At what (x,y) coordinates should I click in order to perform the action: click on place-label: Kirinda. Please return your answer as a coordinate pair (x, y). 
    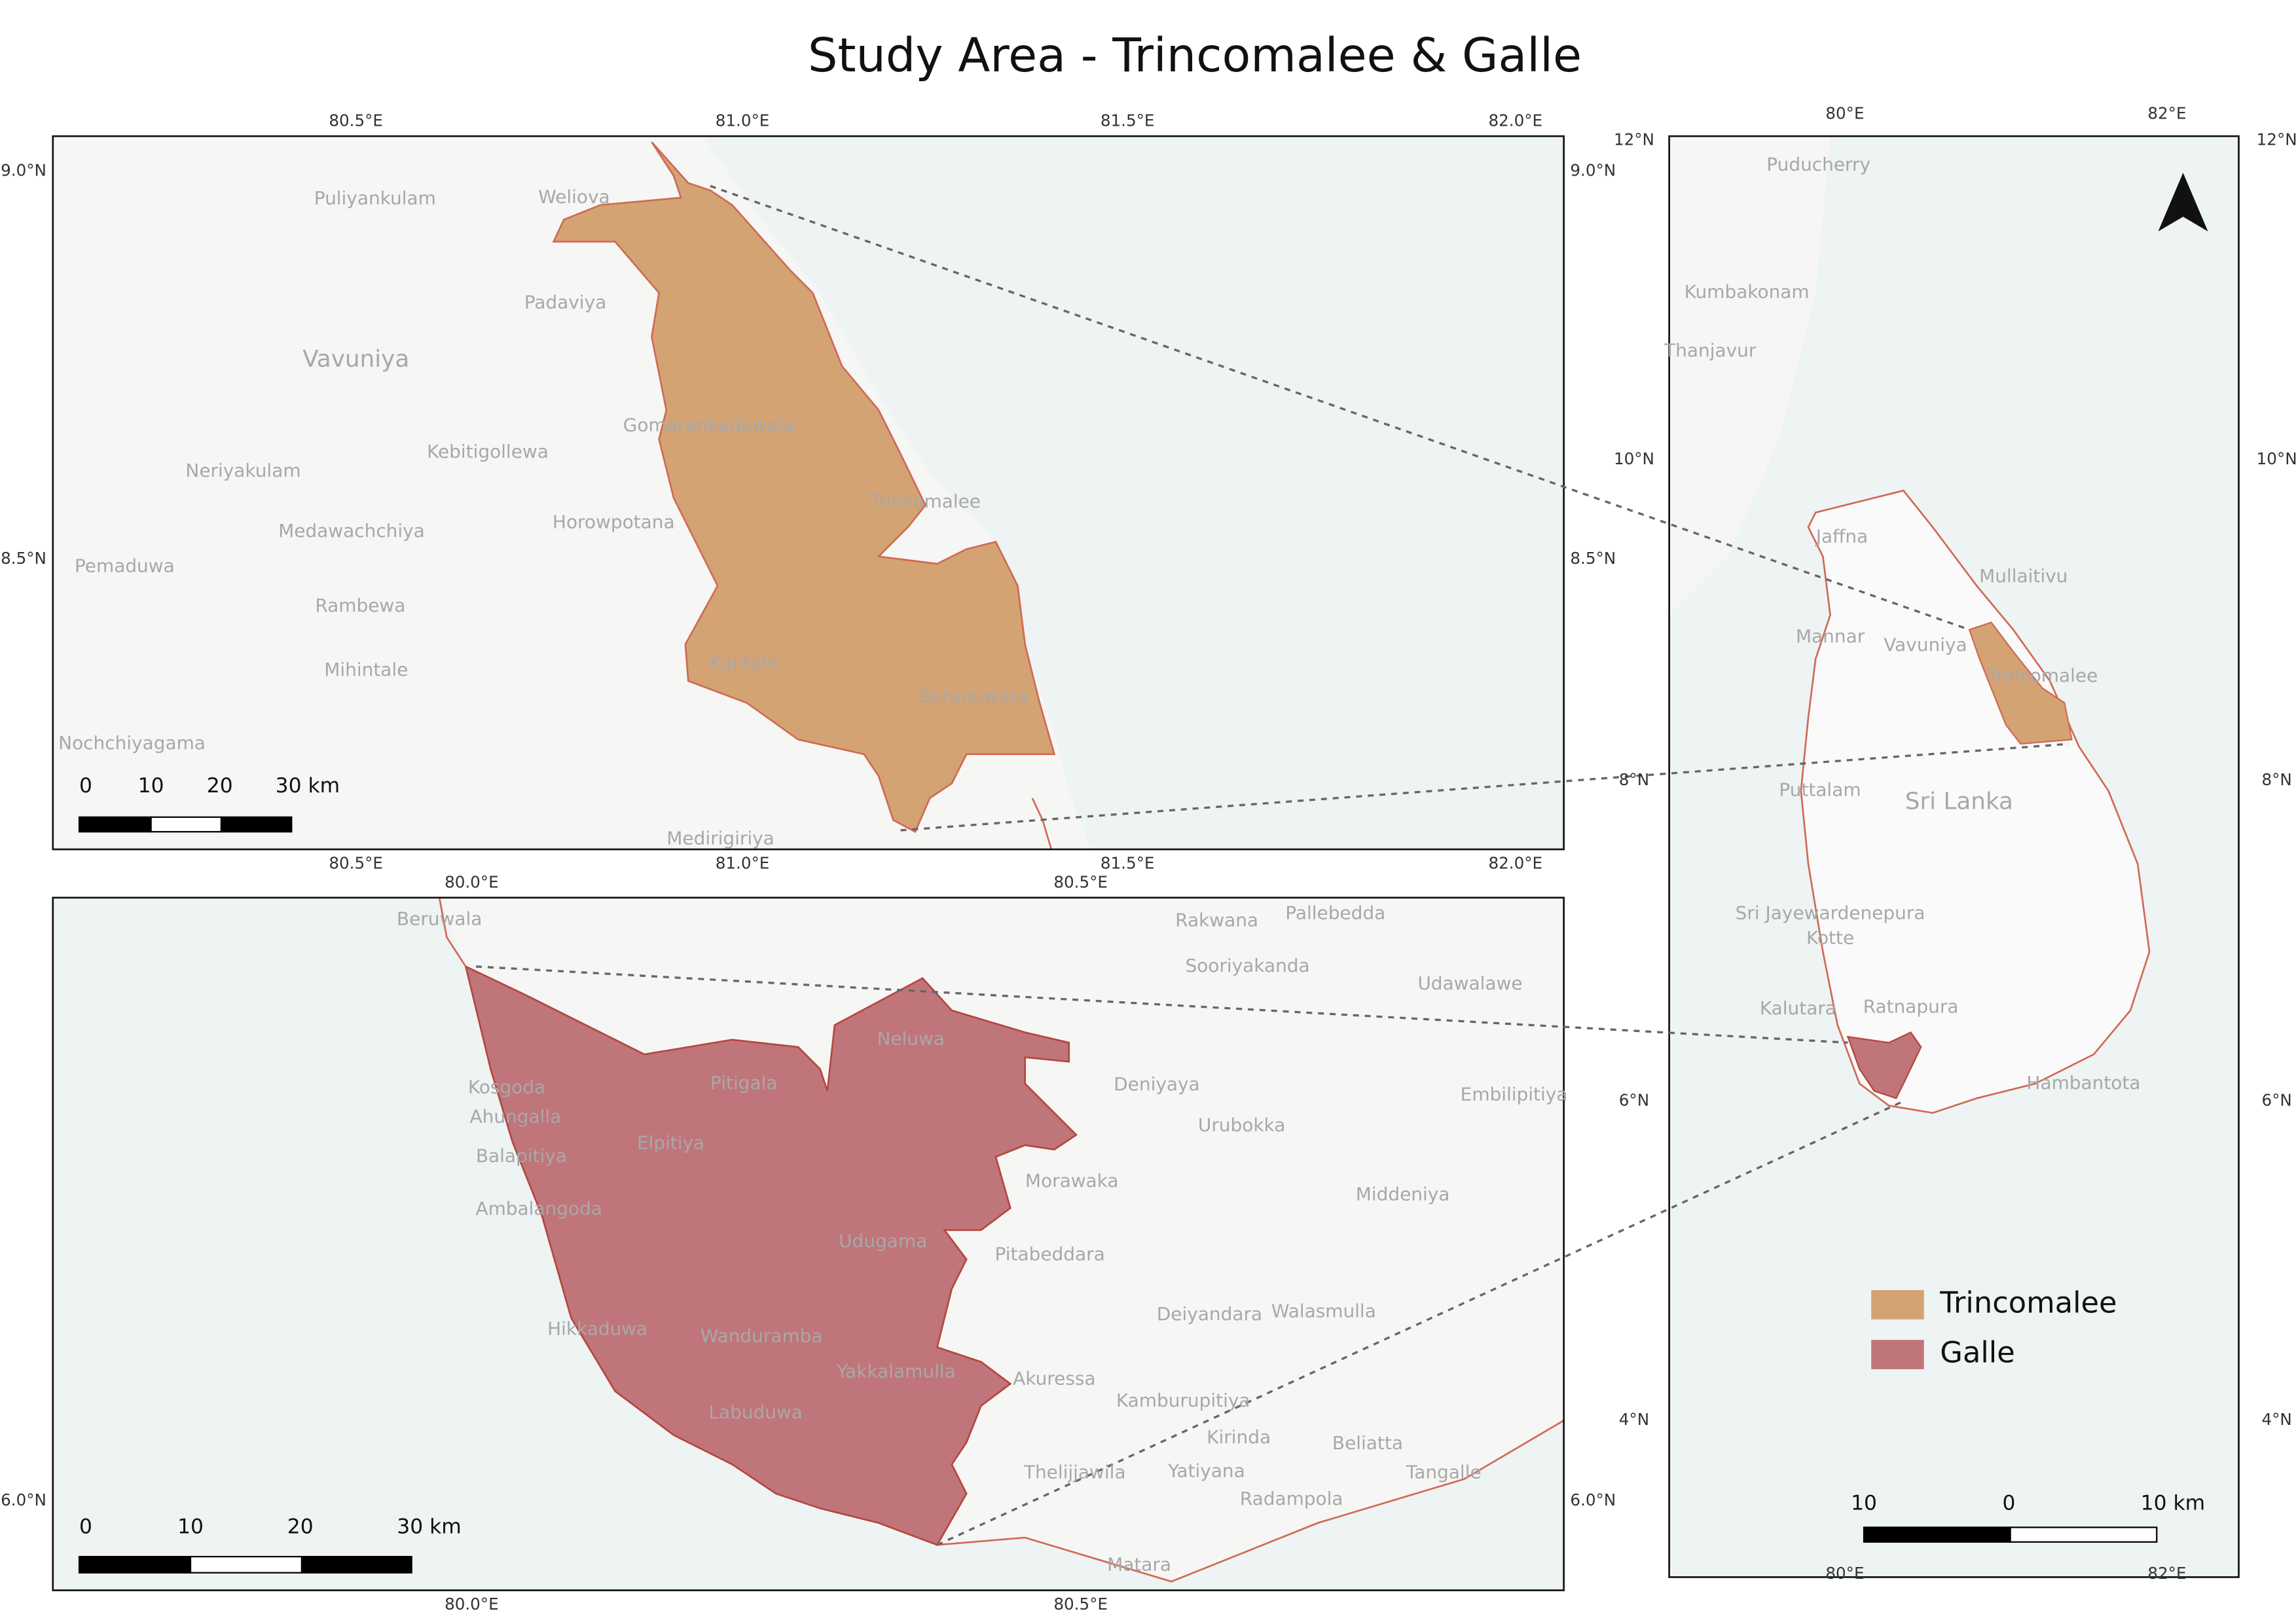
    Looking at the image, I should click on (1239, 1437).